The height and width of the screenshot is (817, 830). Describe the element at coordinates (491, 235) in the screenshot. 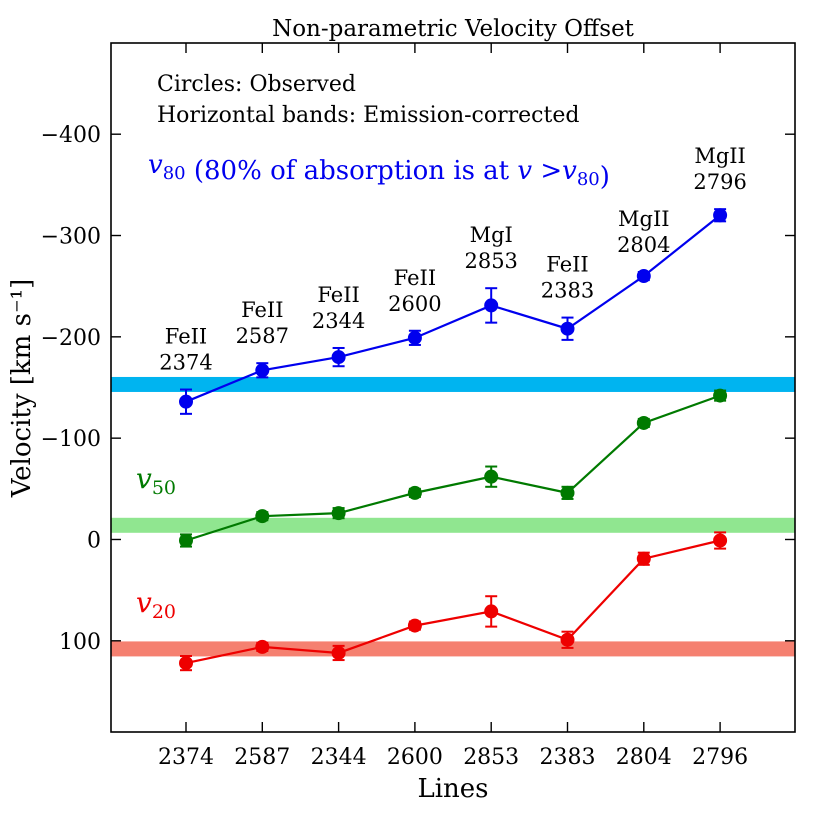

I see `line-ion-label: MgI` at that location.